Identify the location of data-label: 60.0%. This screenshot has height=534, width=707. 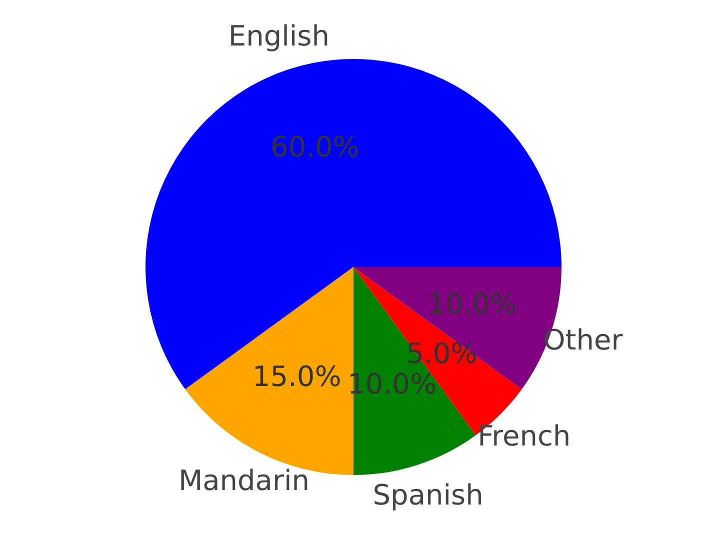
(315, 147).